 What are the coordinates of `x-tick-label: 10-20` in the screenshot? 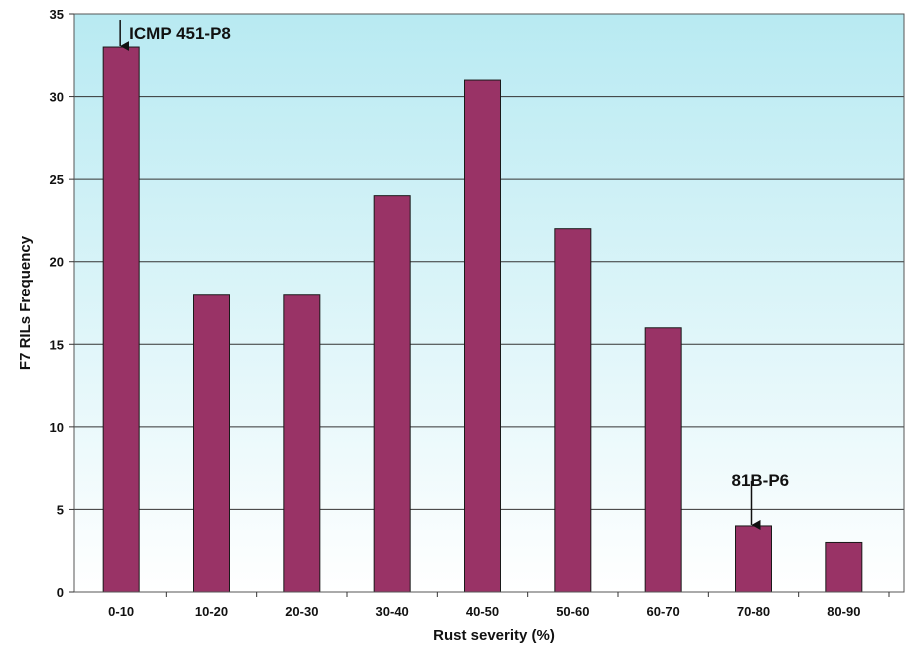 It's located at (211, 611).